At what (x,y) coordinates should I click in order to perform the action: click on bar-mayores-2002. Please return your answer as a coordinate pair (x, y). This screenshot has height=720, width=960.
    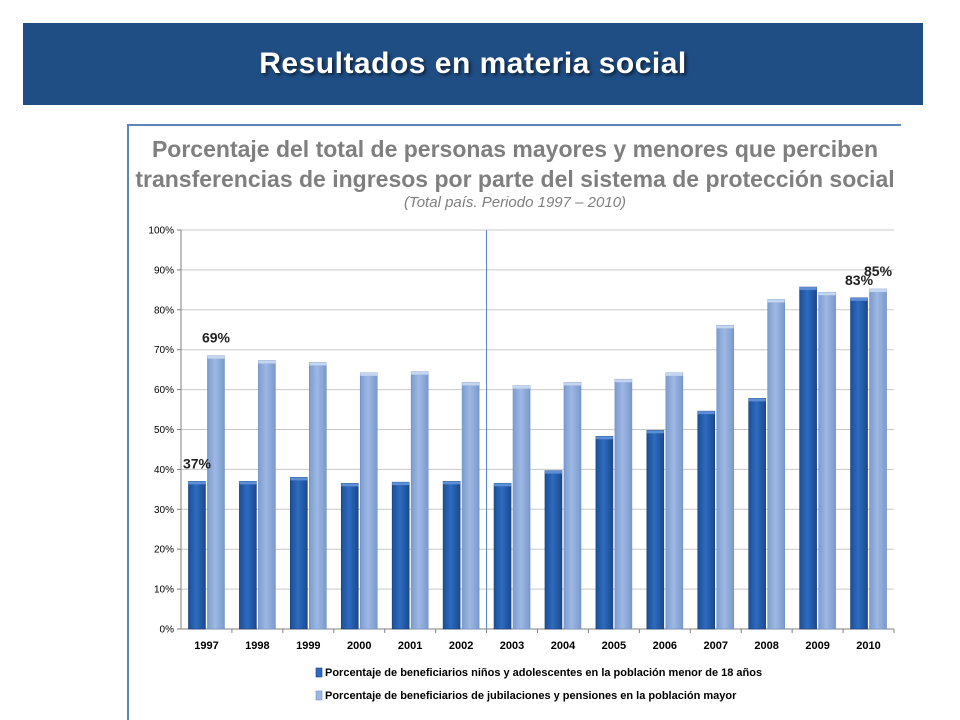
    Looking at the image, I should click on (470, 506).